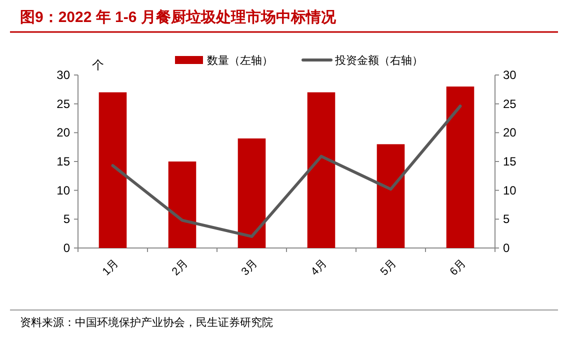  Describe the element at coordinates (510, 133) in the screenshot. I see `y2-tick-label: 20` at that location.